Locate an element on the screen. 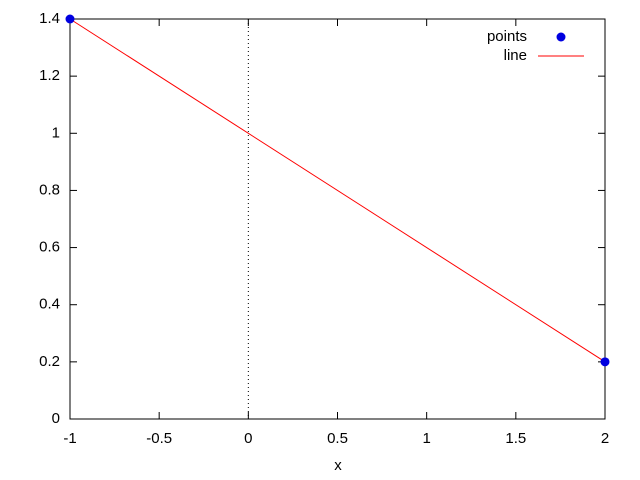 This screenshot has height=480, width=640. y-tick-label: 0.8 is located at coordinates (49, 189).